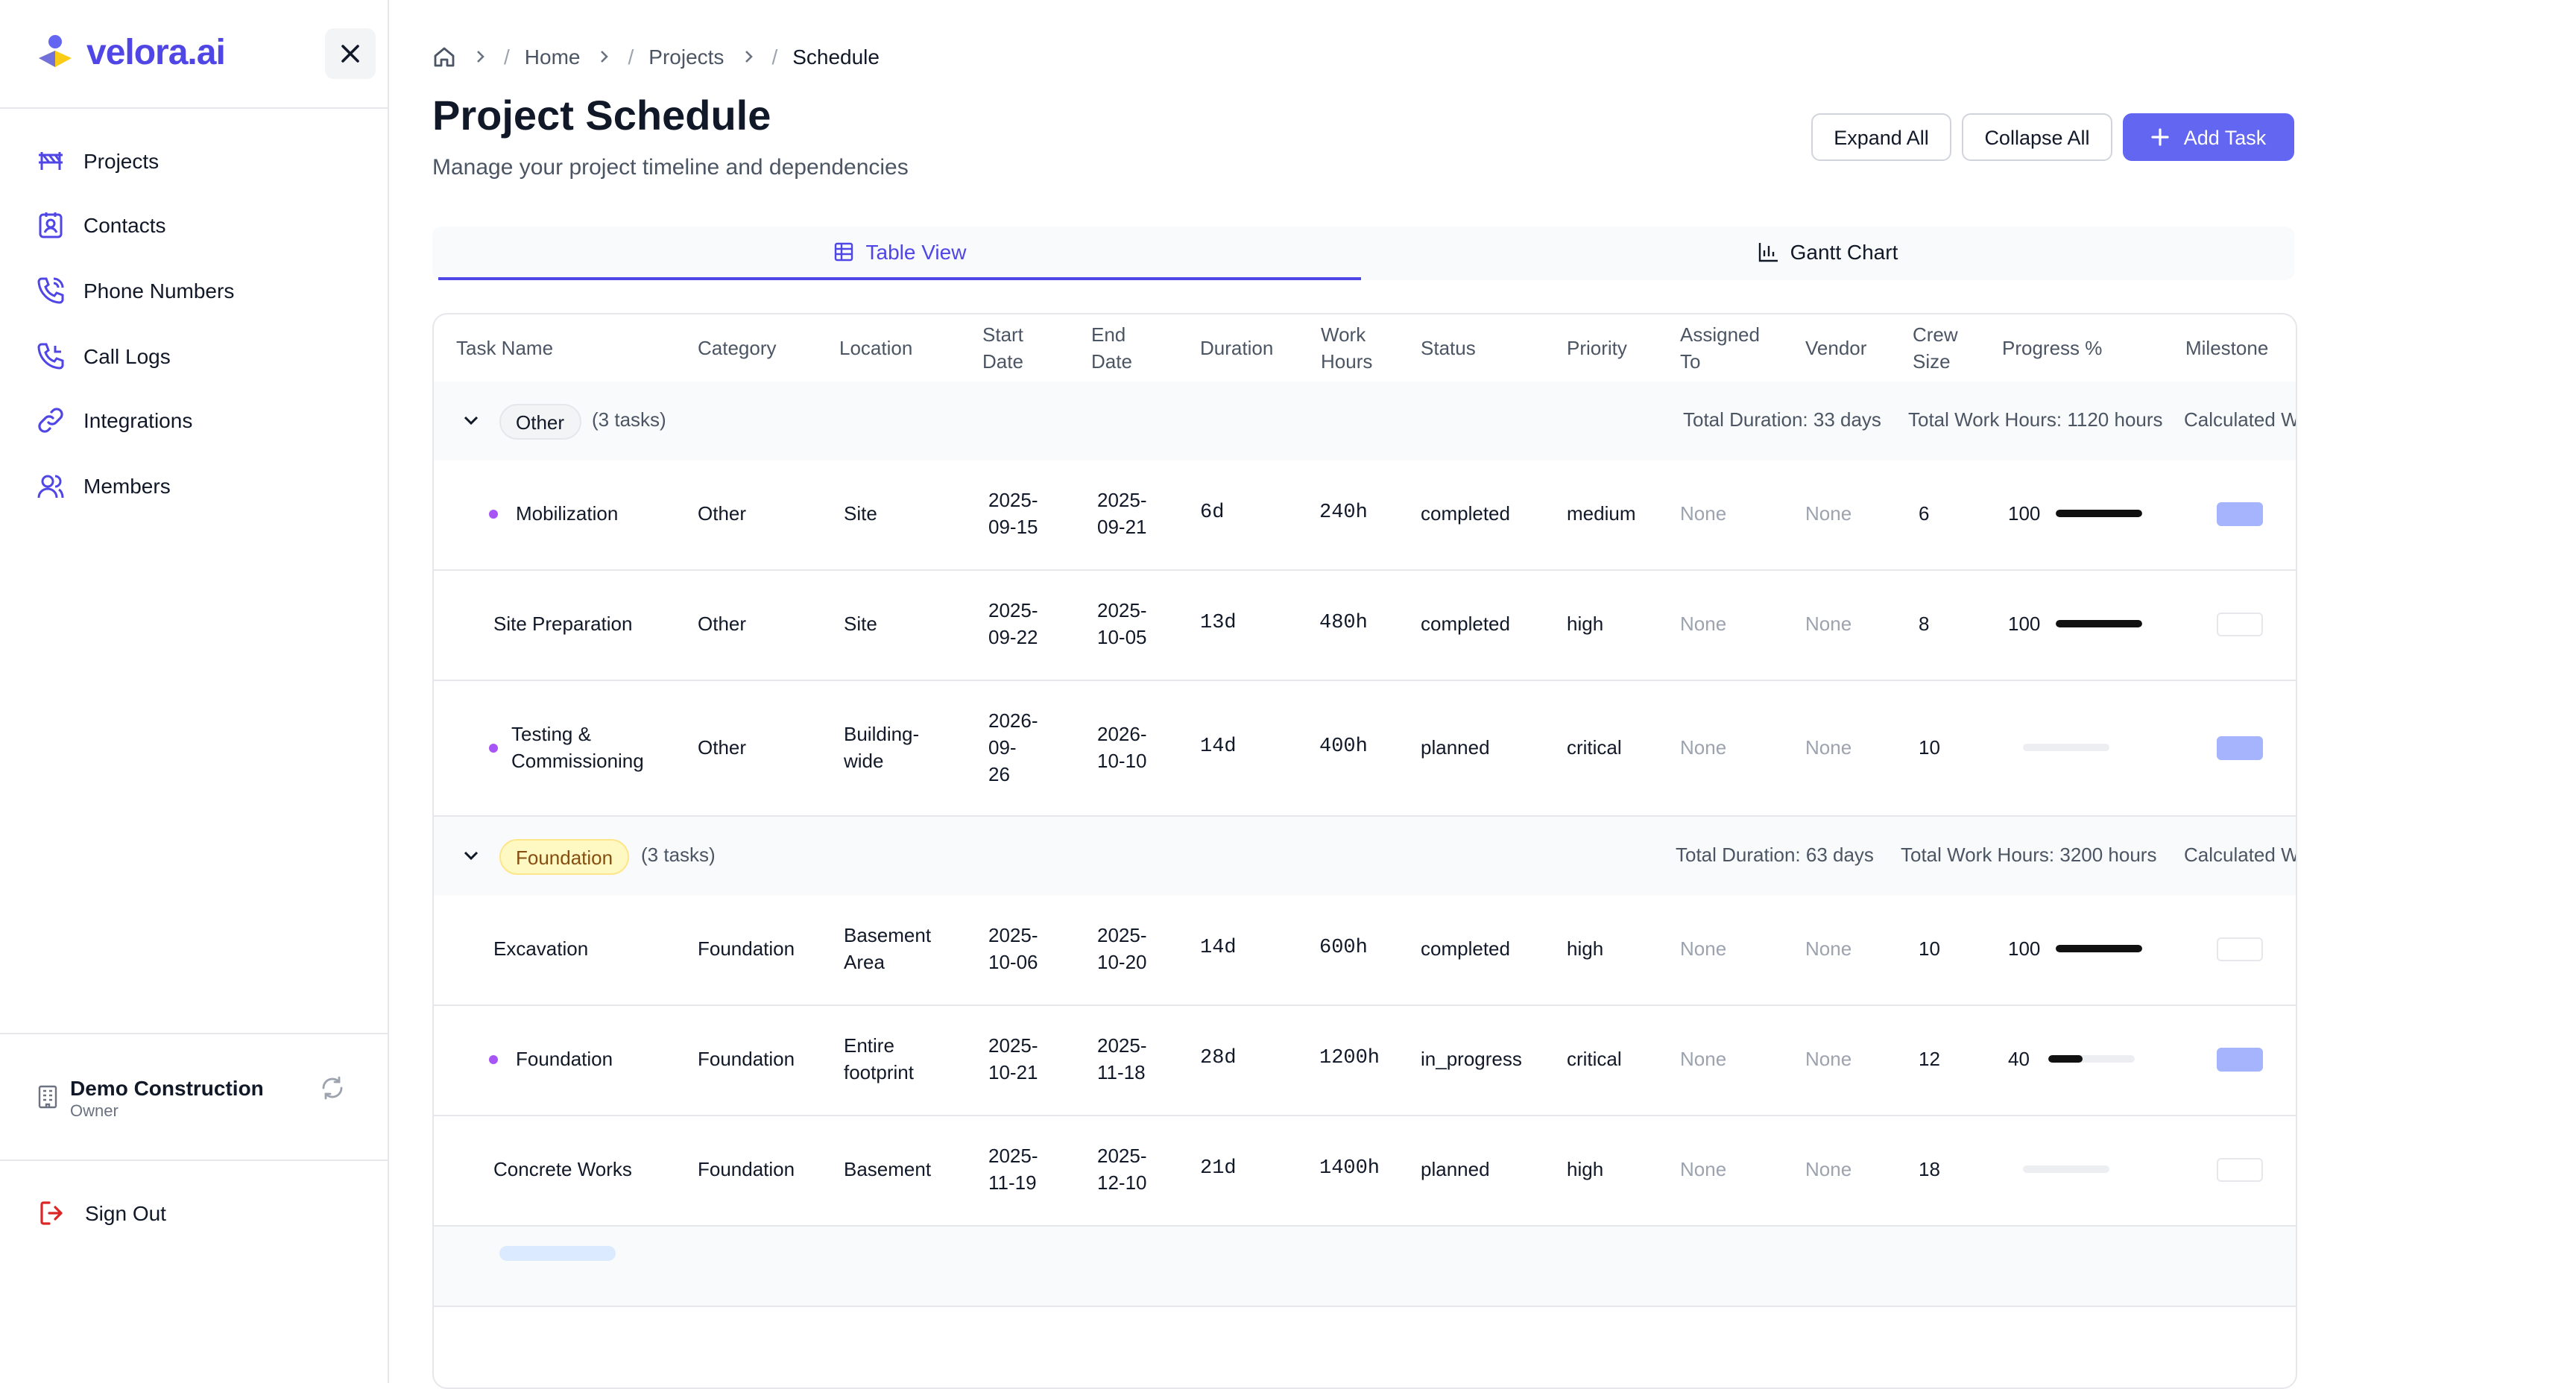  What do you see at coordinates (194, 355) in the screenshot?
I see `sidebar-item-call-logs: Call Logs` at bounding box center [194, 355].